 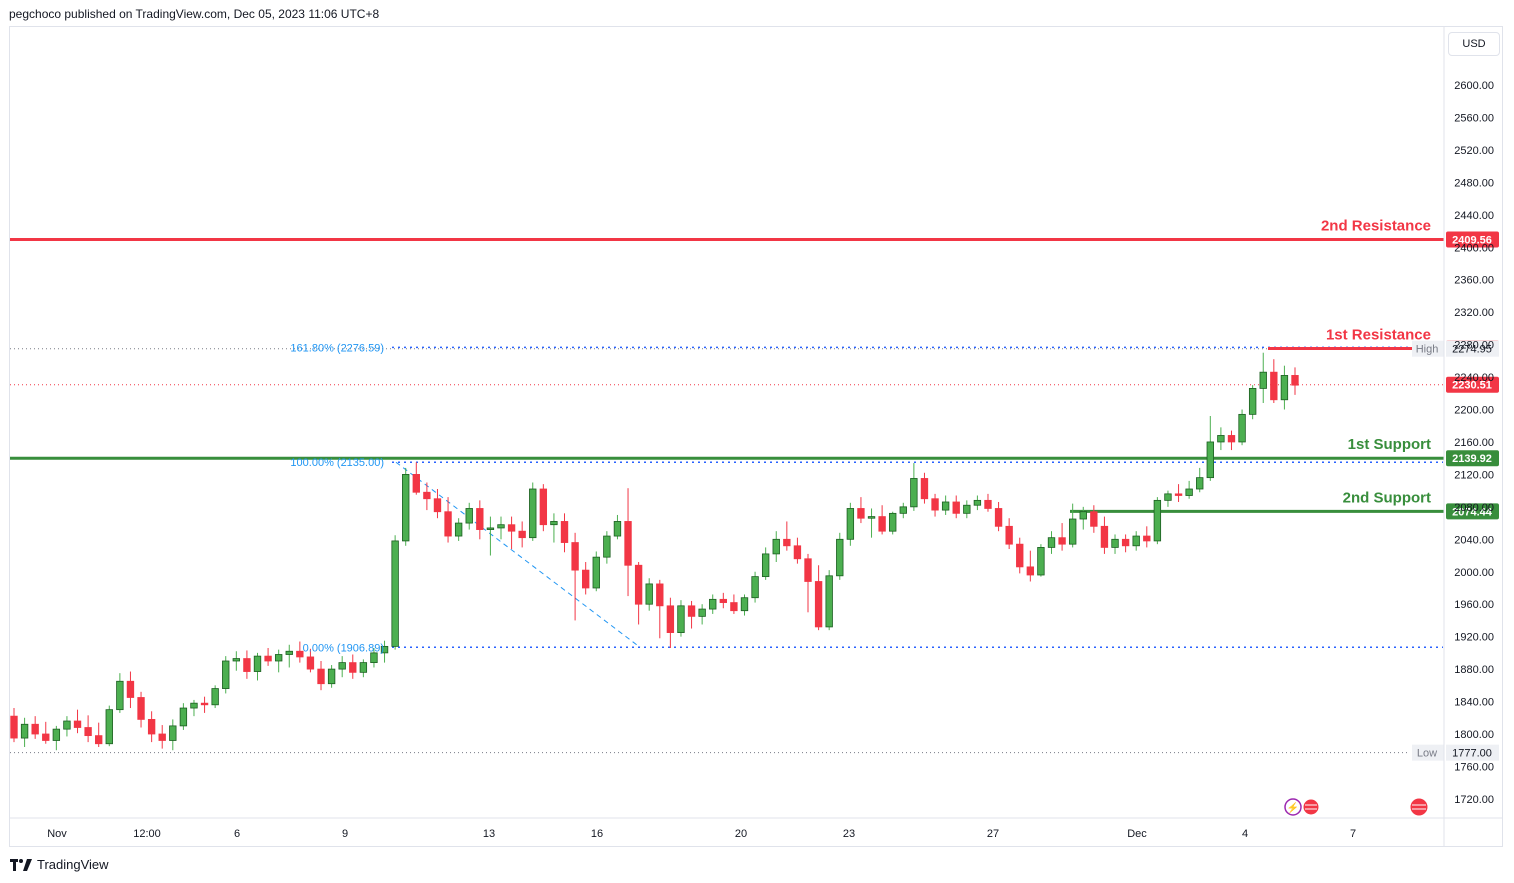 What do you see at coordinates (337, 463) in the screenshot?
I see `fib-label: 100.00% (2135.00)` at bounding box center [337, 463].